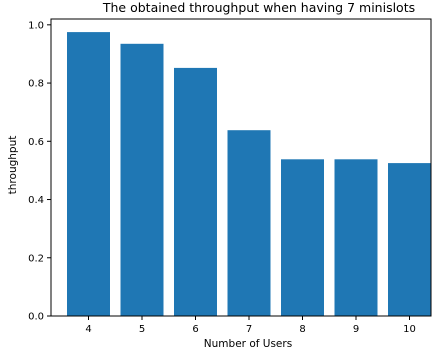 This screenshot has height=356, width=446. Describe the element at coordinates (249, 329) in the screenshot. I see `x-tick-label: 7` at that location.